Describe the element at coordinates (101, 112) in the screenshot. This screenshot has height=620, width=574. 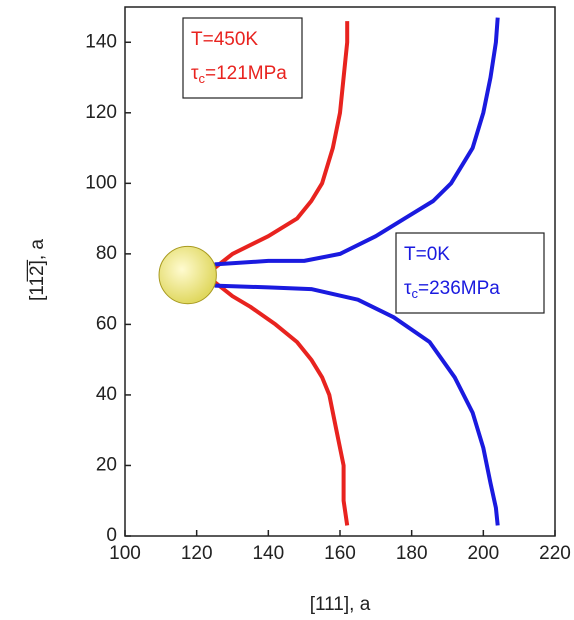
I see `y-tick-label: 120` at that location.